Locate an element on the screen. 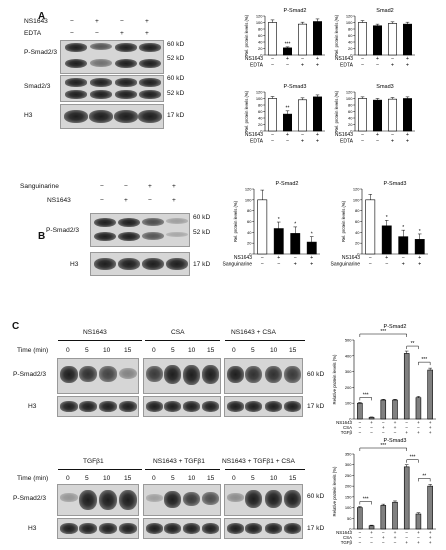 Image resolution: width=446 pixels, height=550 pixels. group-label: NS1643 + TGFβ1 is located at coordinates (179, 461).